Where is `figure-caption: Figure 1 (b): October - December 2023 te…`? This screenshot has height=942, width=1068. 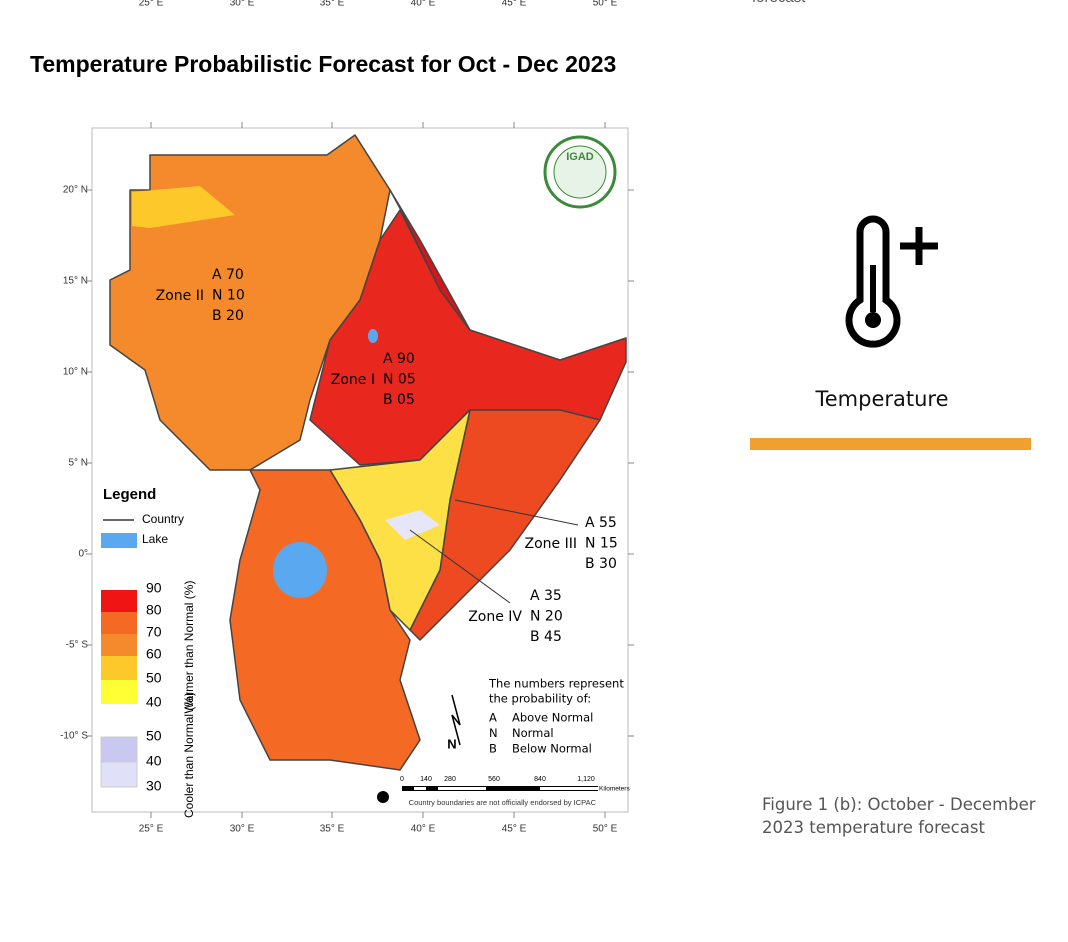
figure-caption: Figure 1 (b): October - December 2023 te… is located at coordinates (899, 816).